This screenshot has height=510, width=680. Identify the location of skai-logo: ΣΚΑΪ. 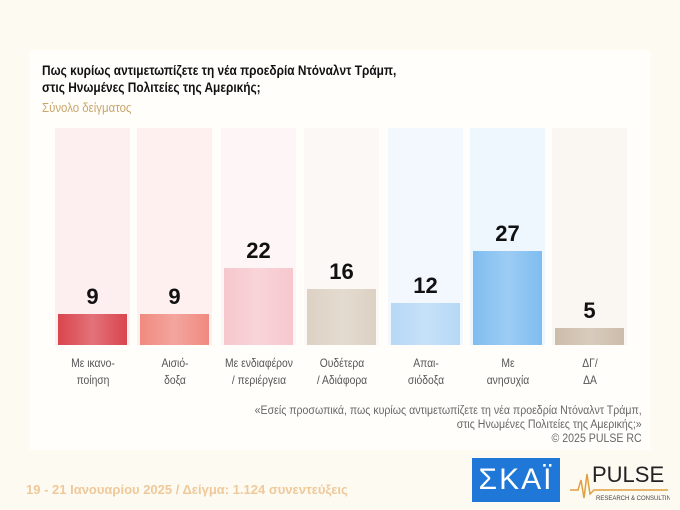
(516, 480).